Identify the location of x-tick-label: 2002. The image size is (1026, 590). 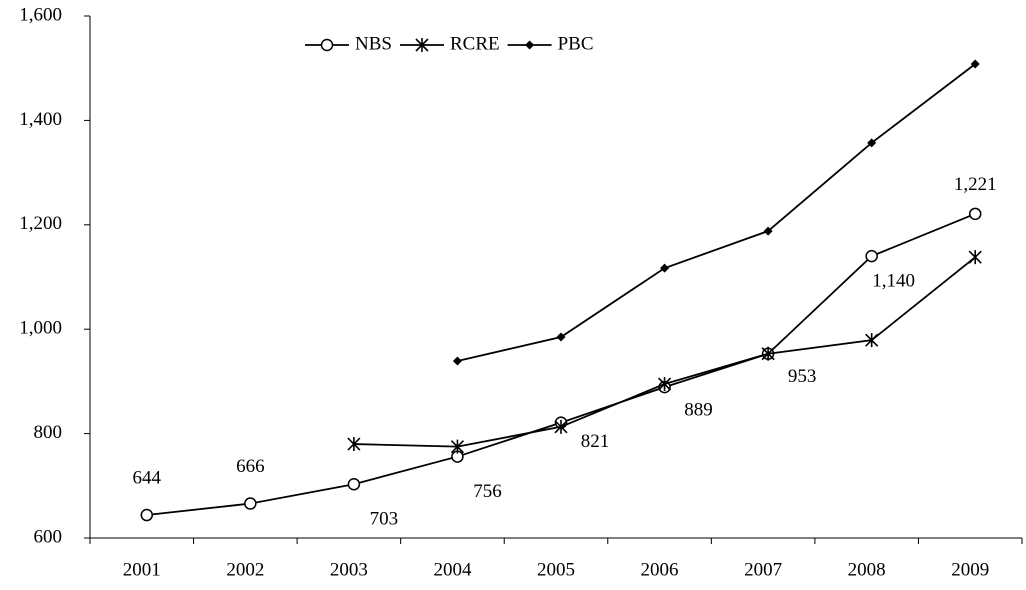
(245, 569).